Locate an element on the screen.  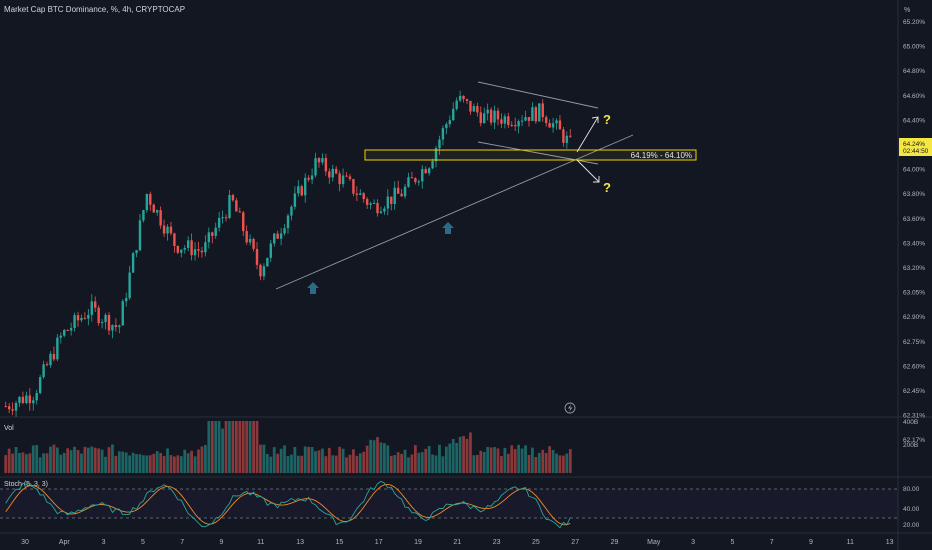
time-tick: 15 is located at coordinates (340, 542).